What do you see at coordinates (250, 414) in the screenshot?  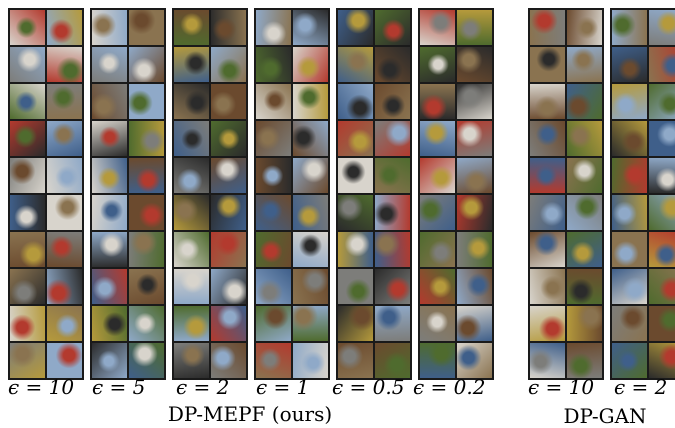 I see `group-title-mepf: DP-MEPF (ours)` at bounding box center [250, 414].